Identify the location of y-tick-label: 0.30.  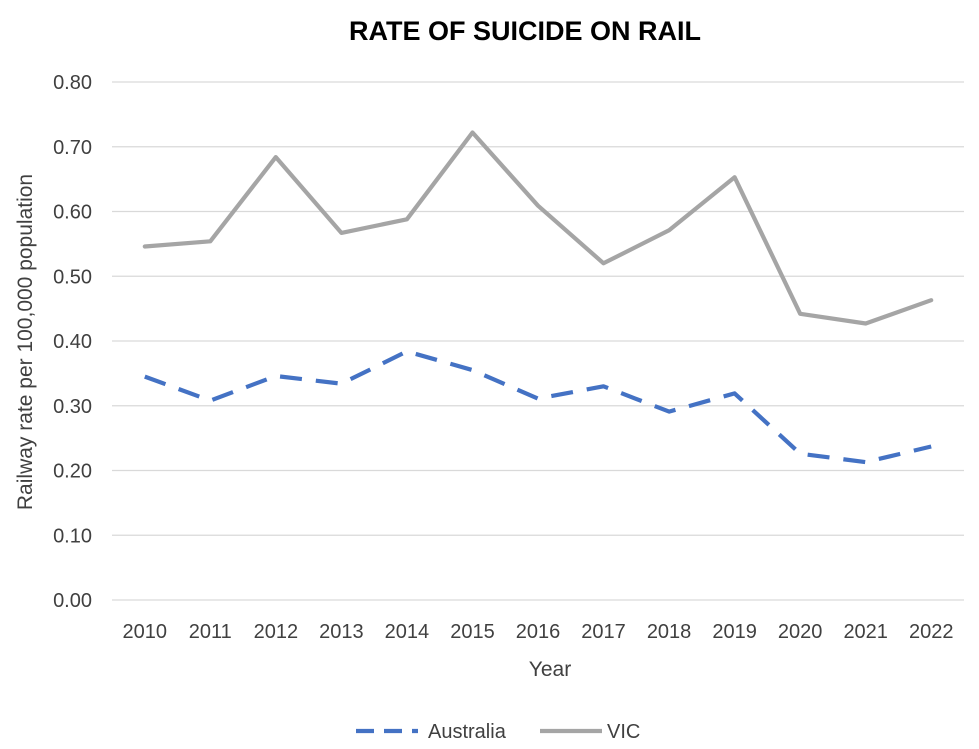
(72, 407).